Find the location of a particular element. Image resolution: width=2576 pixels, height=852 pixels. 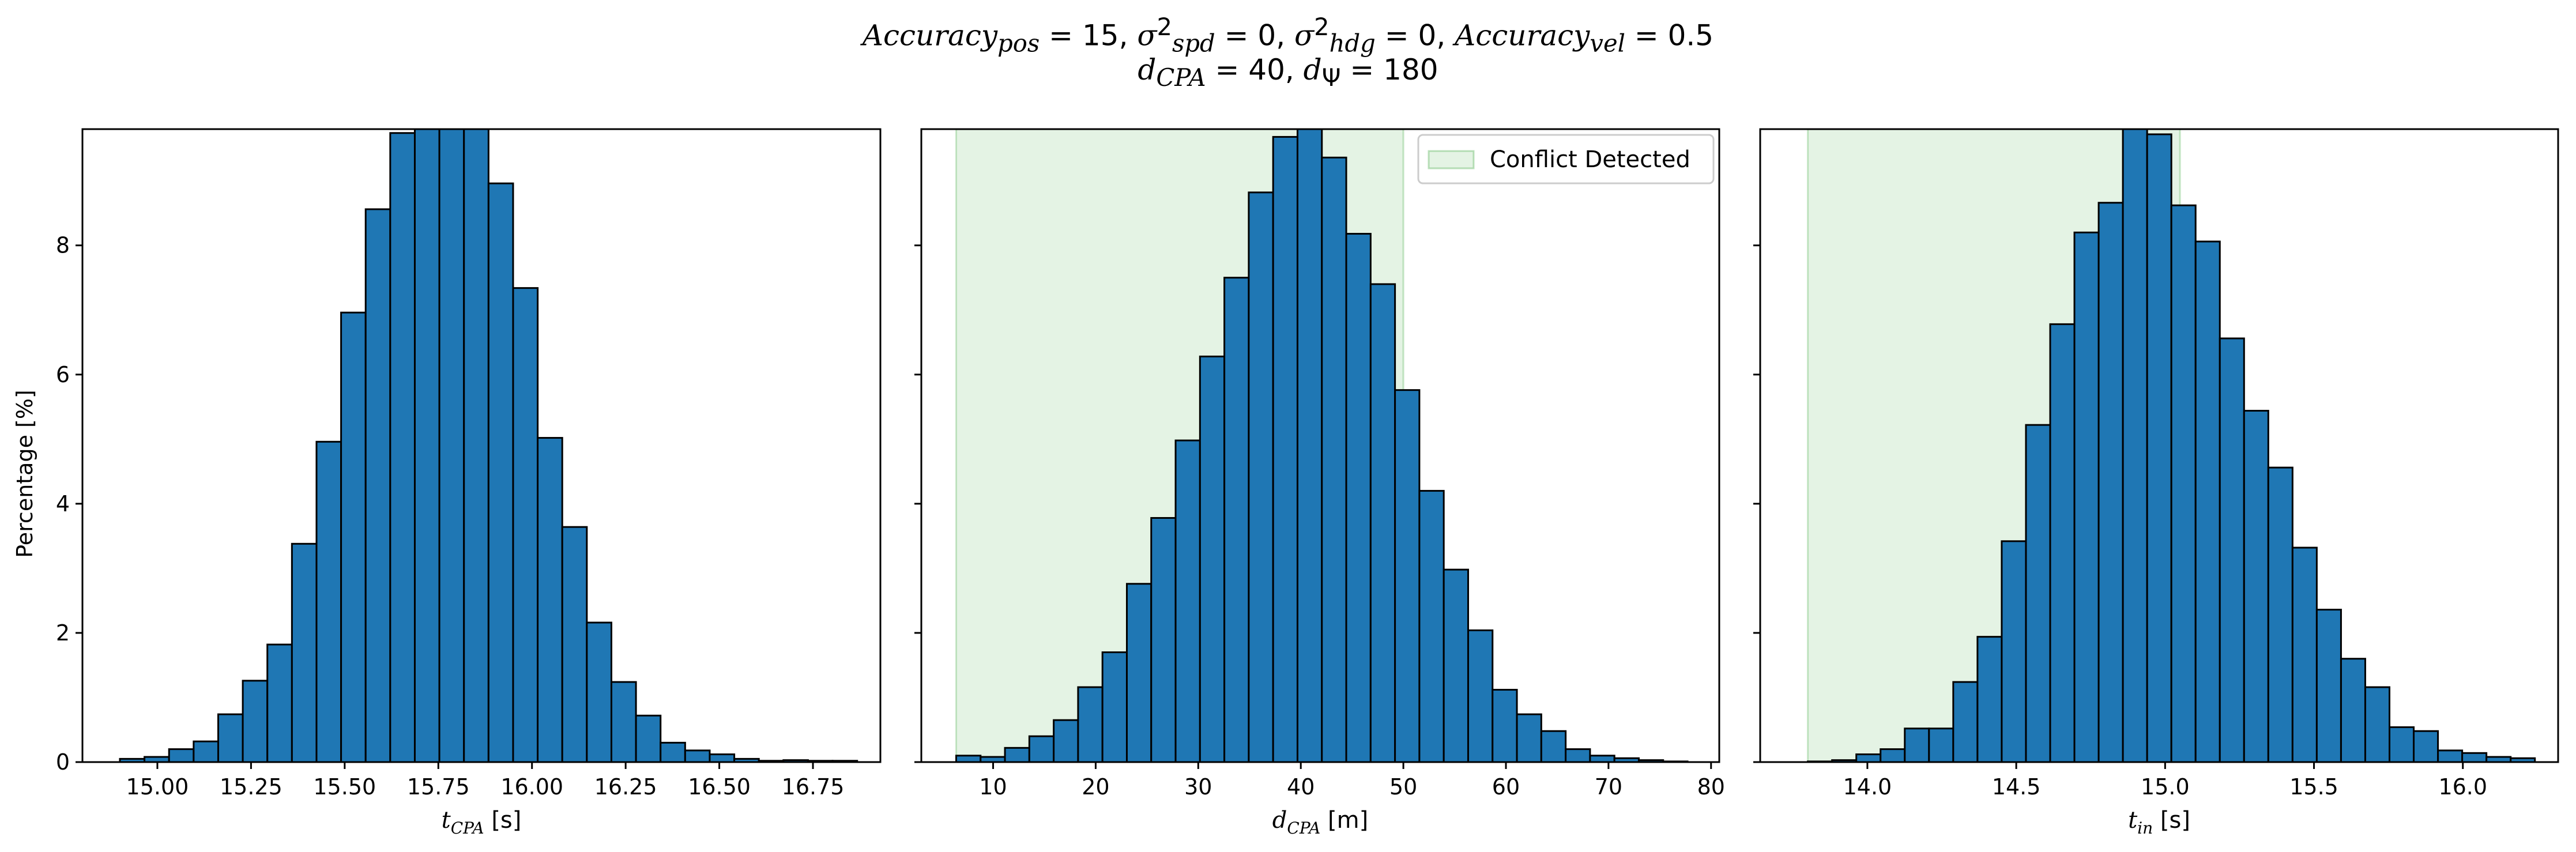

x-tick-label: 15.5 is located at coordinates (2313, 787).